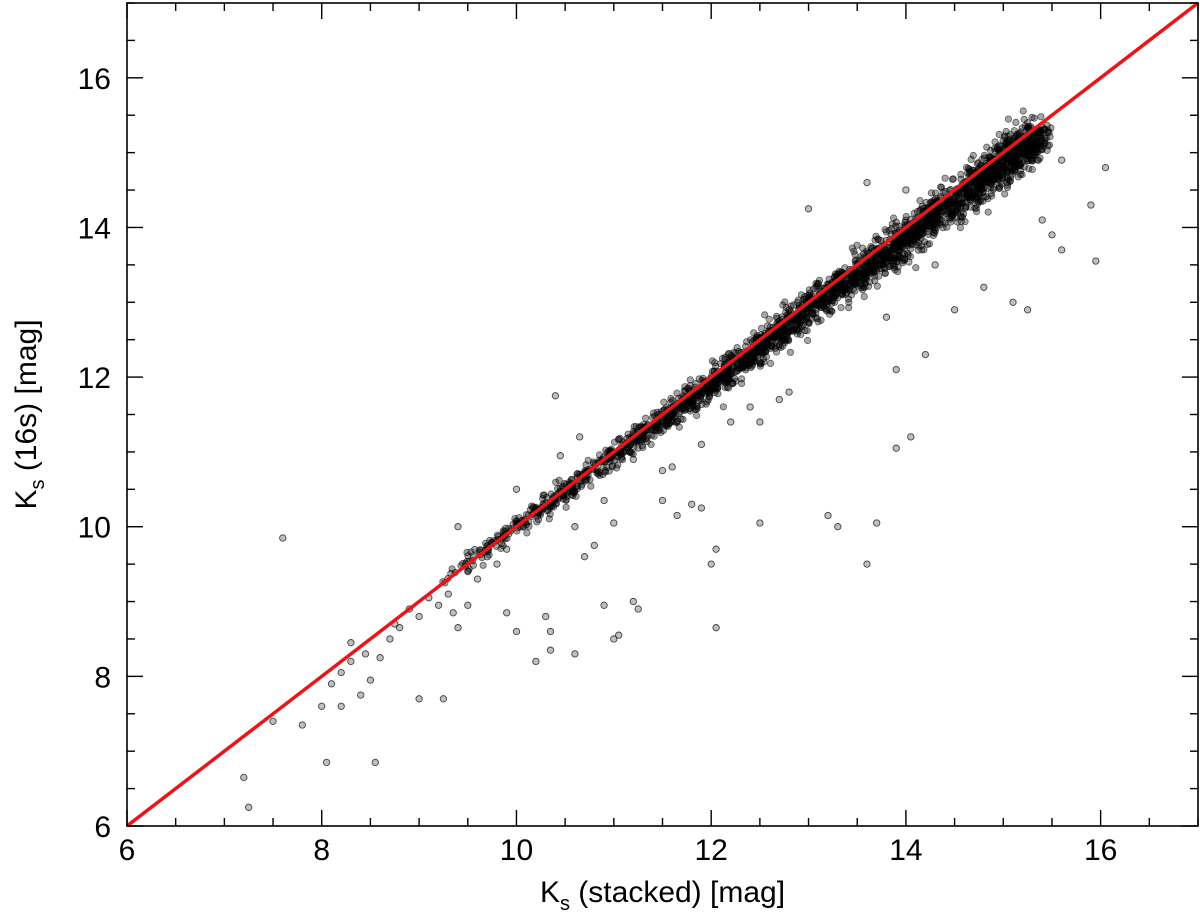  I want to click on y-tick-label: 14, so click(94, 228).